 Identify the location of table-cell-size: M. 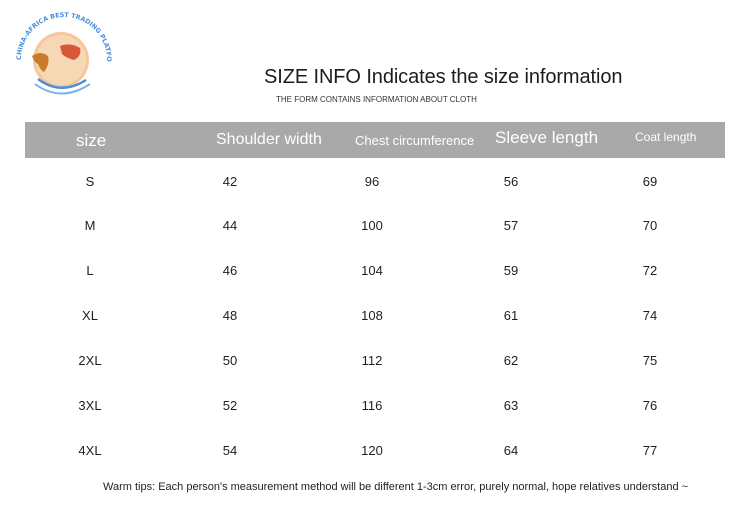
(90, 225).